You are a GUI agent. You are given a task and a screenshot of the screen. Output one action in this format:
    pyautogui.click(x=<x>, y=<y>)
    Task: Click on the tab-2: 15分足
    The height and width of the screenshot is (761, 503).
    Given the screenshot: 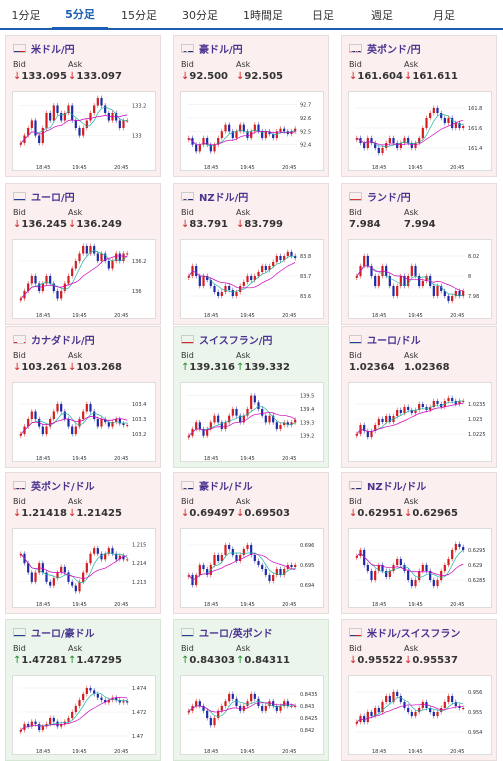 What is the action you would take?
    pyautogui.click(x=139, y=15)
    